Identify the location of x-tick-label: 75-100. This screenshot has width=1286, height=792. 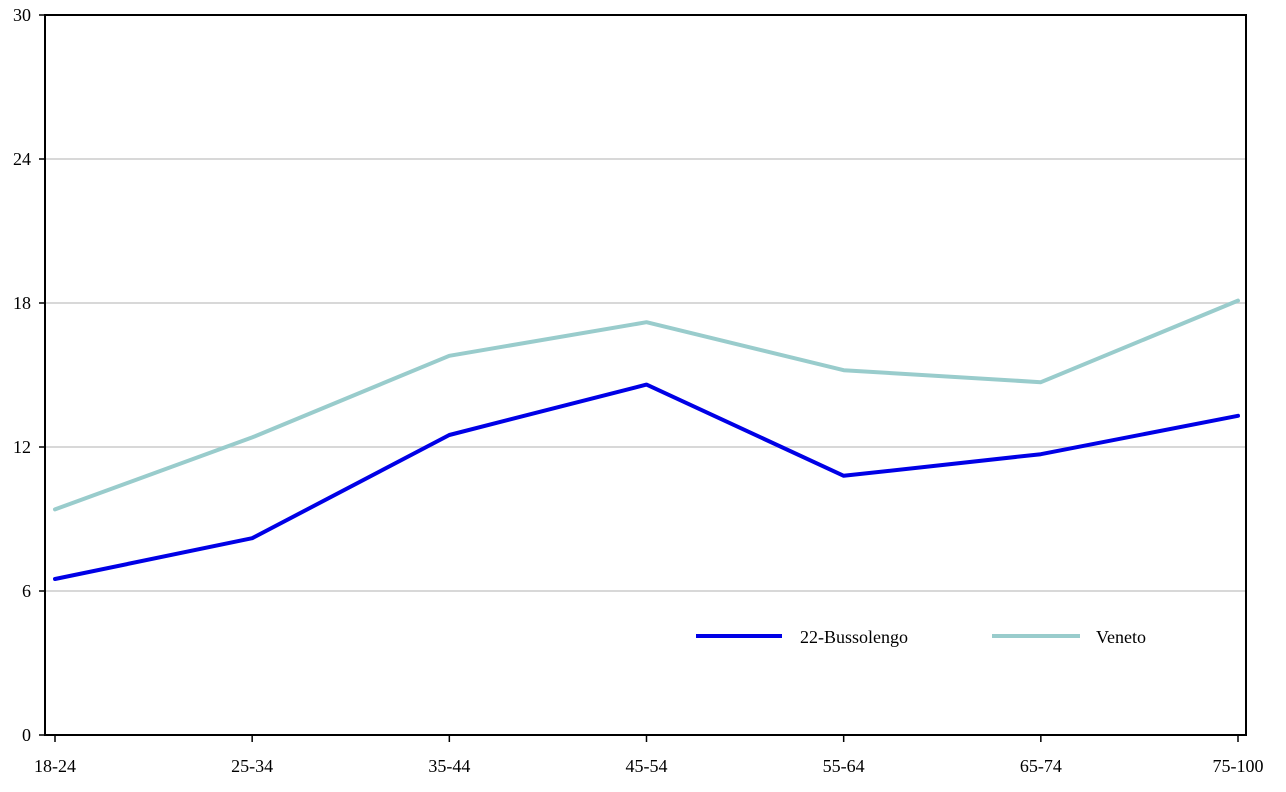
(1238, 766).